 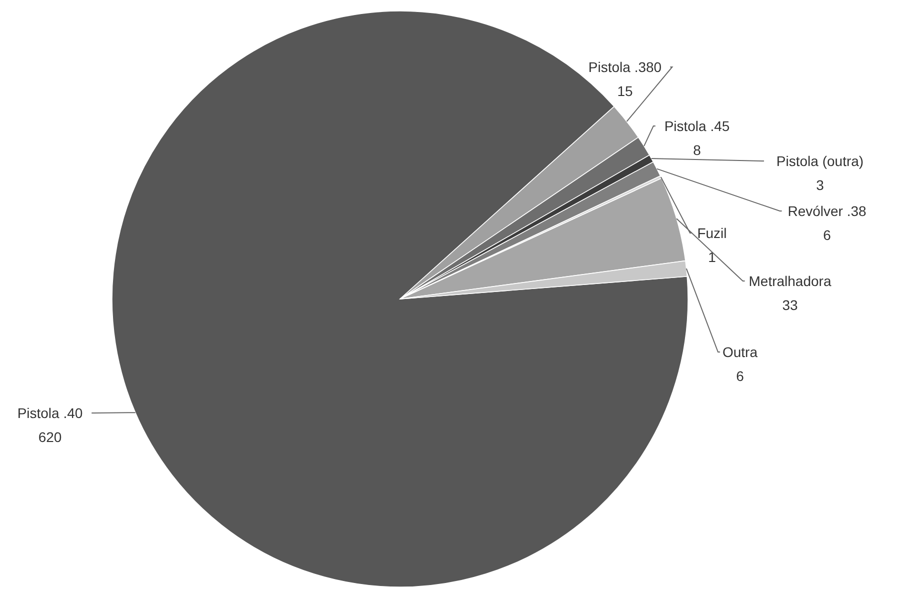 I want to click on slice-label: Fuzil, so click(x=712, y=233).